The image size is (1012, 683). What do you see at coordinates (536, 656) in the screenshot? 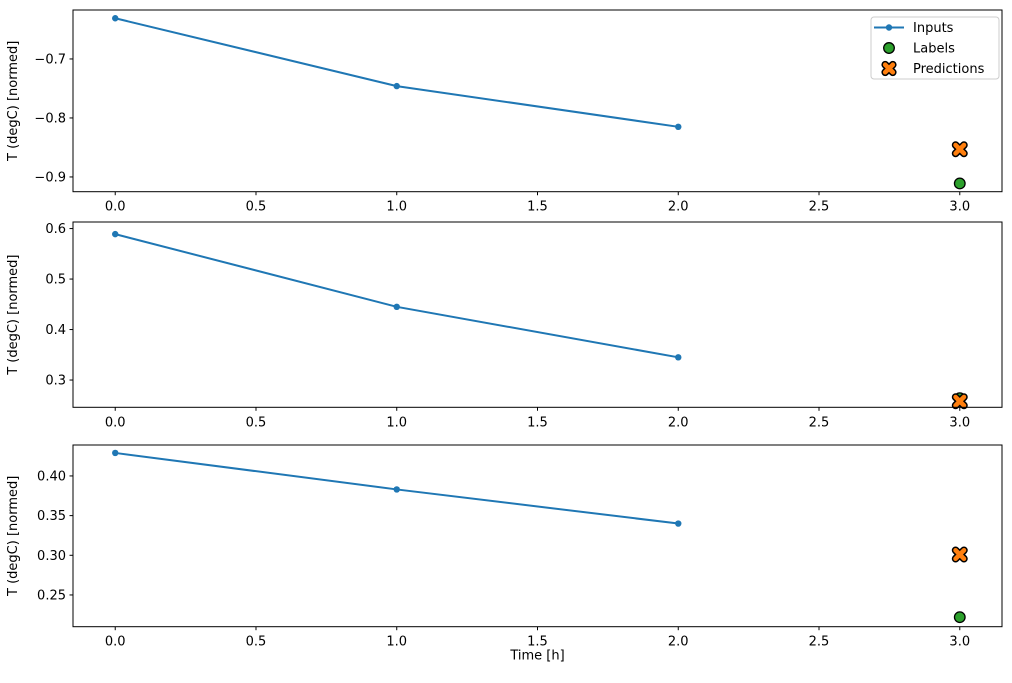
I see `x-axis-label: Time [h]` at bounding box center [536, 656].